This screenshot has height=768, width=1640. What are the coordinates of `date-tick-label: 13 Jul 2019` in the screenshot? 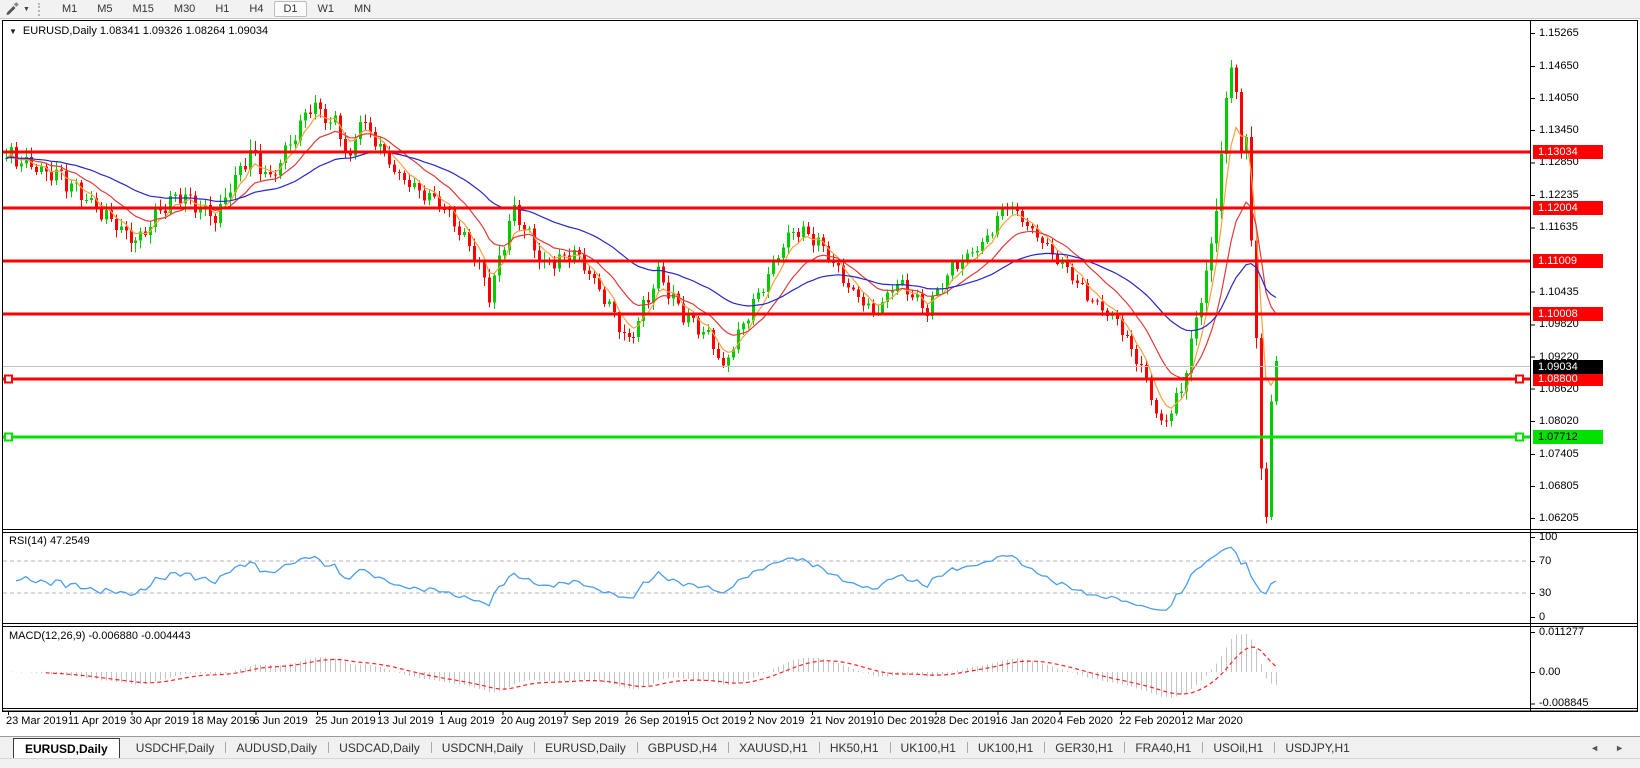 It's located at (405, 721).